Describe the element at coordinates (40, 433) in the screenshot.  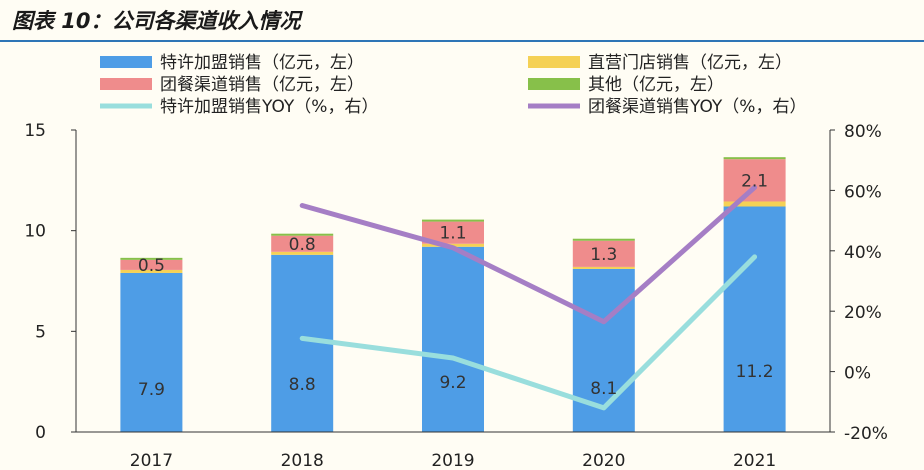
I see `left-tick-label-0: 0` at that location.